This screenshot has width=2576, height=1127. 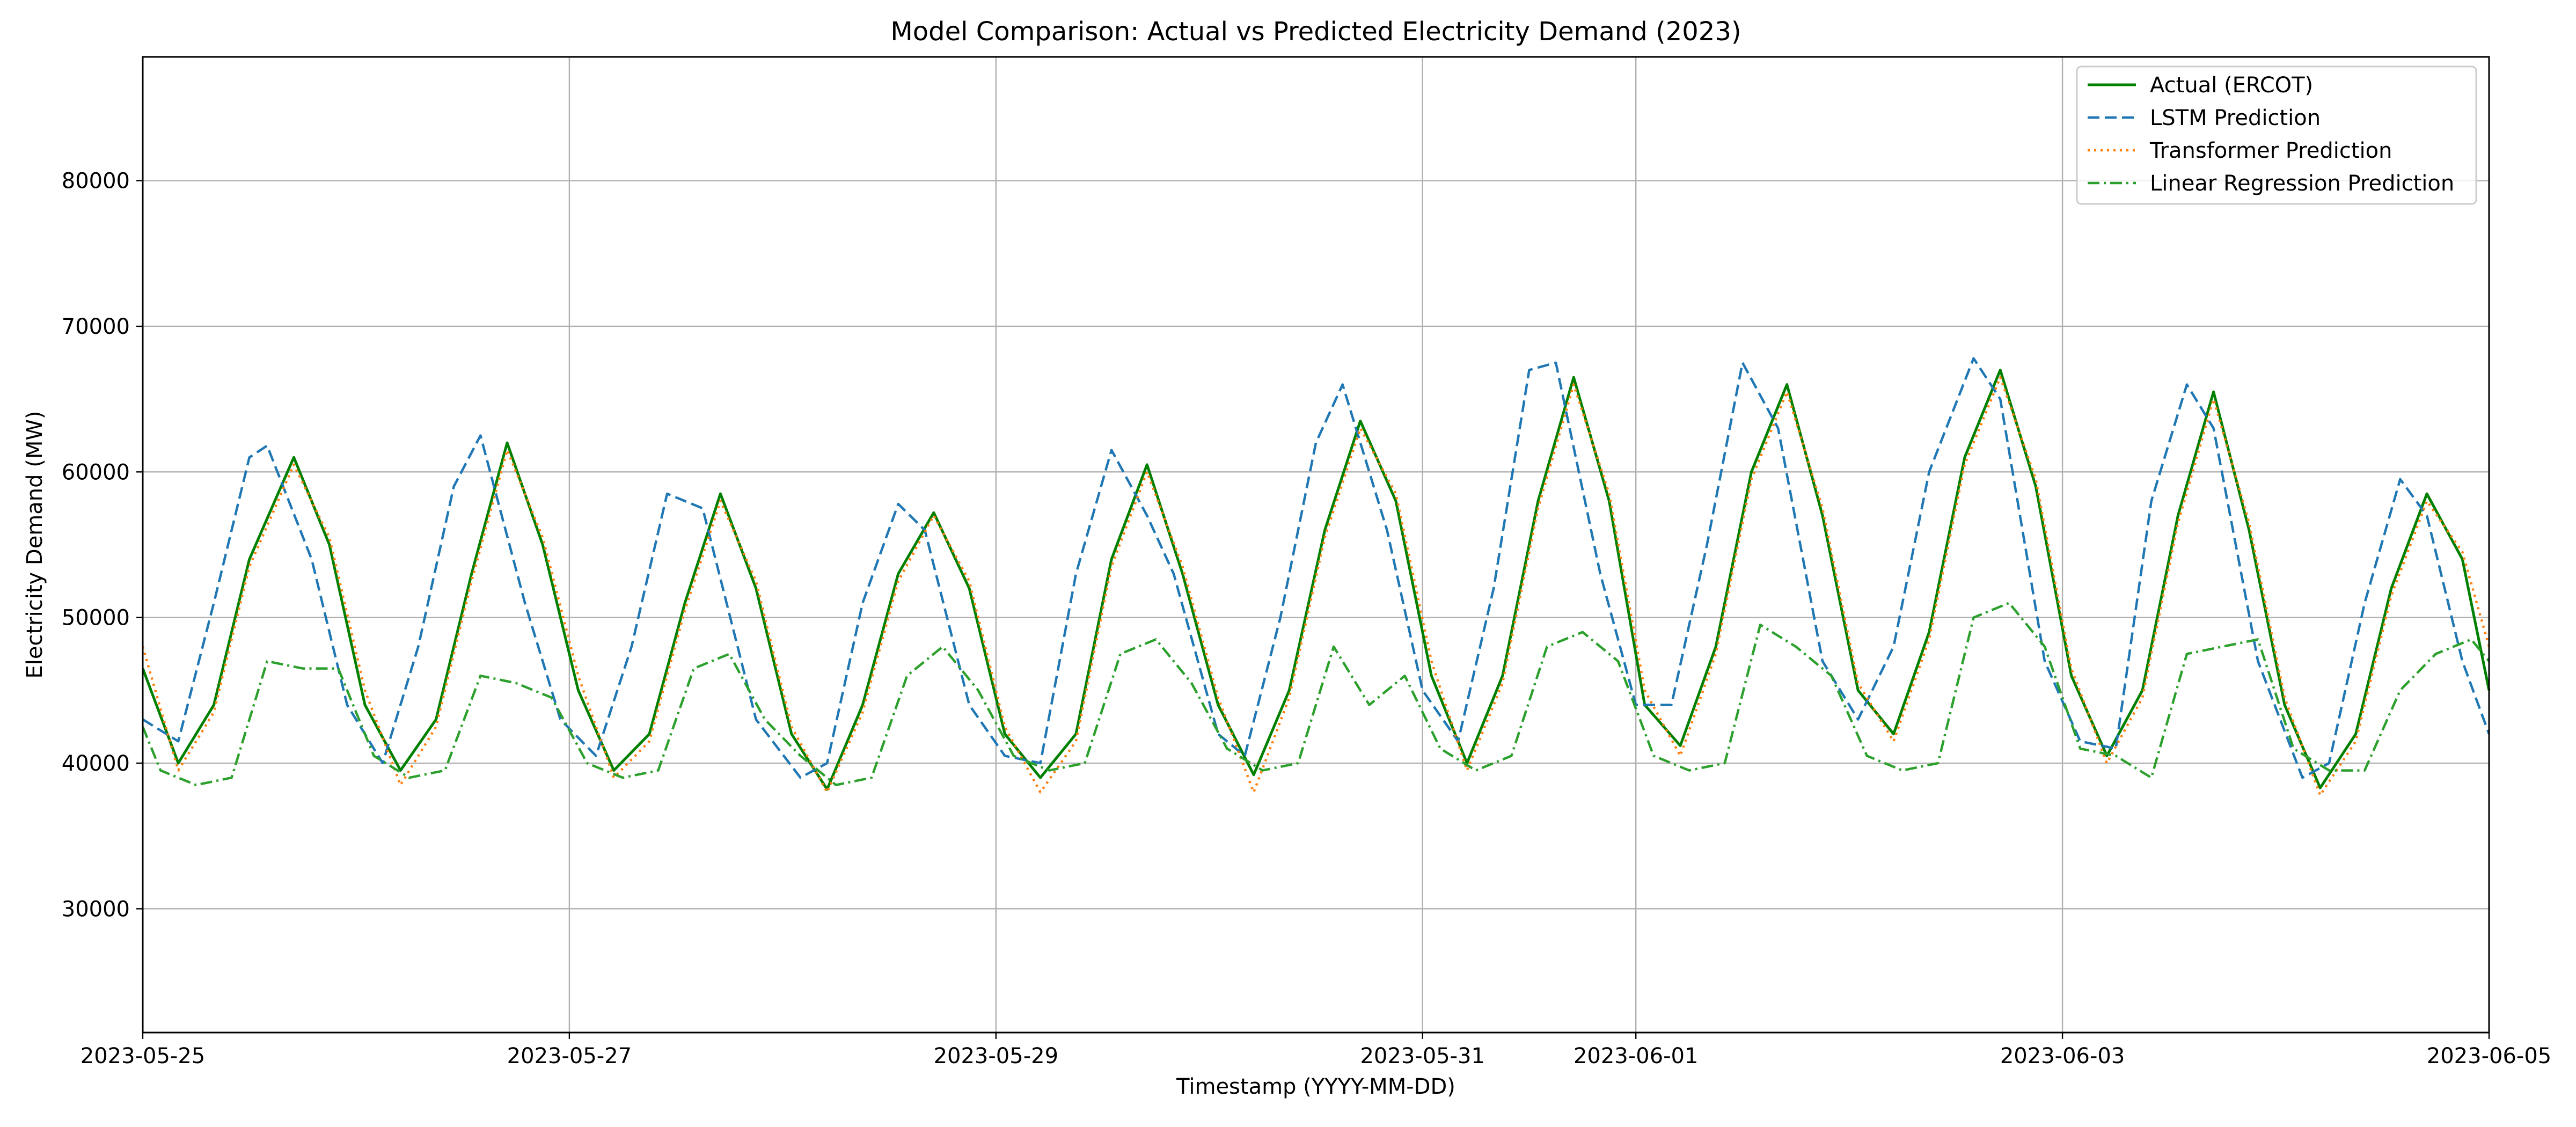 What do you see at coordinates (2302, 183) in the screenshot?
I see `legend-label: Linear Regression Prediction` at bounding box center [2302, 183].